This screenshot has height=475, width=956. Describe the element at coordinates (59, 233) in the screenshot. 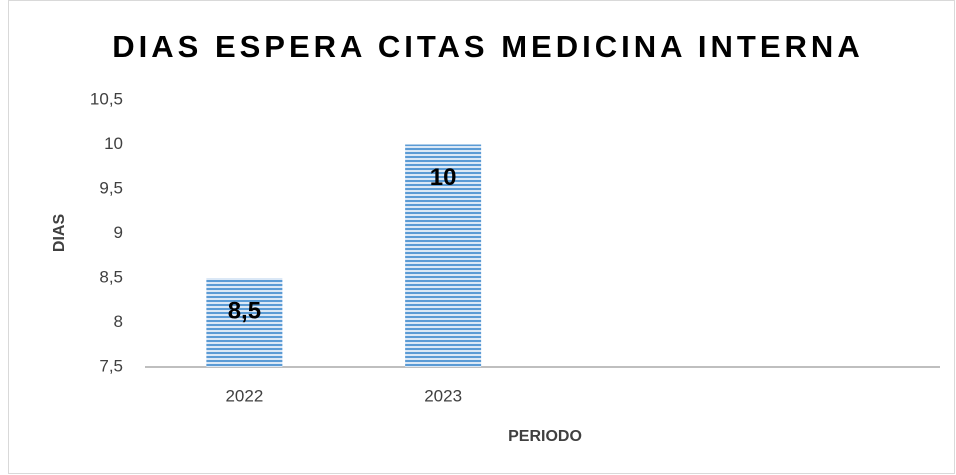

I see `y-axis-label: DIAS` at that location.